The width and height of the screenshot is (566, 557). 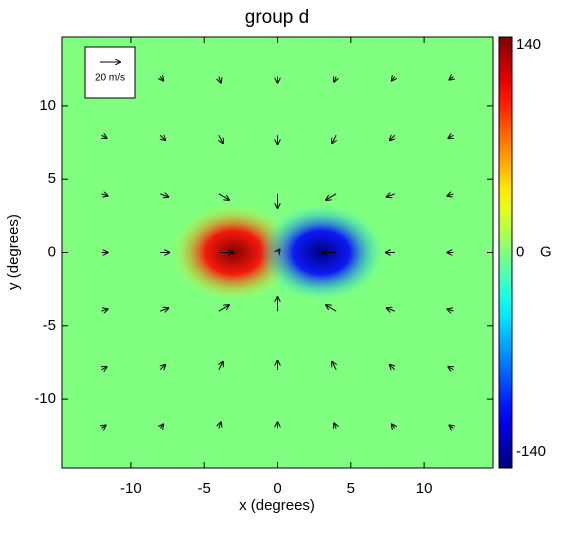 I want to click on x-axis-label: x (degrees), so click(x=277, y=505).